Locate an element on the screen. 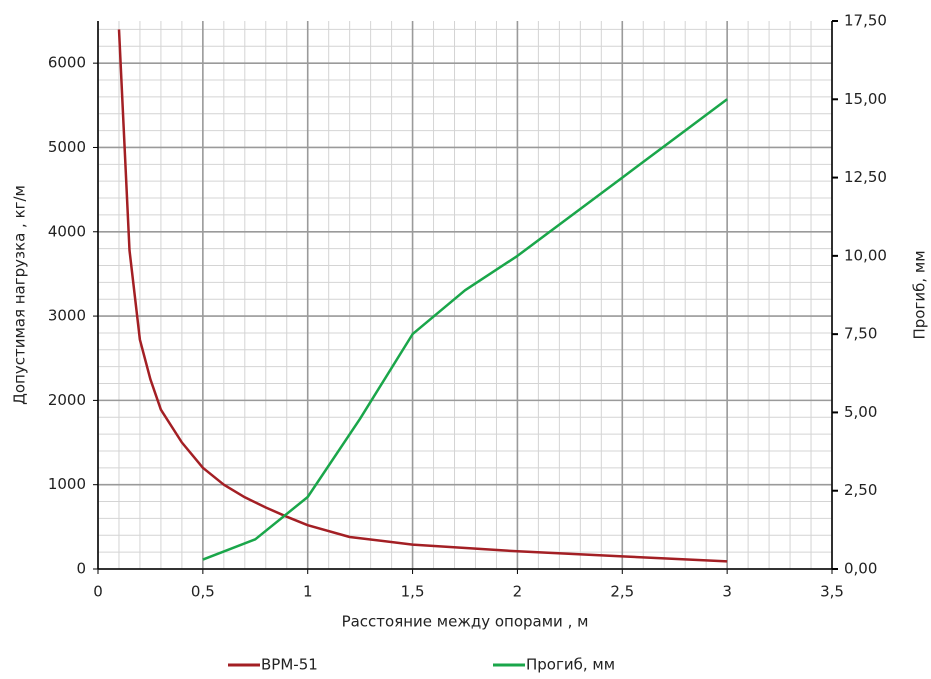  y2-axis-title: Прогиб, мм is located at coordinates (920, 294).